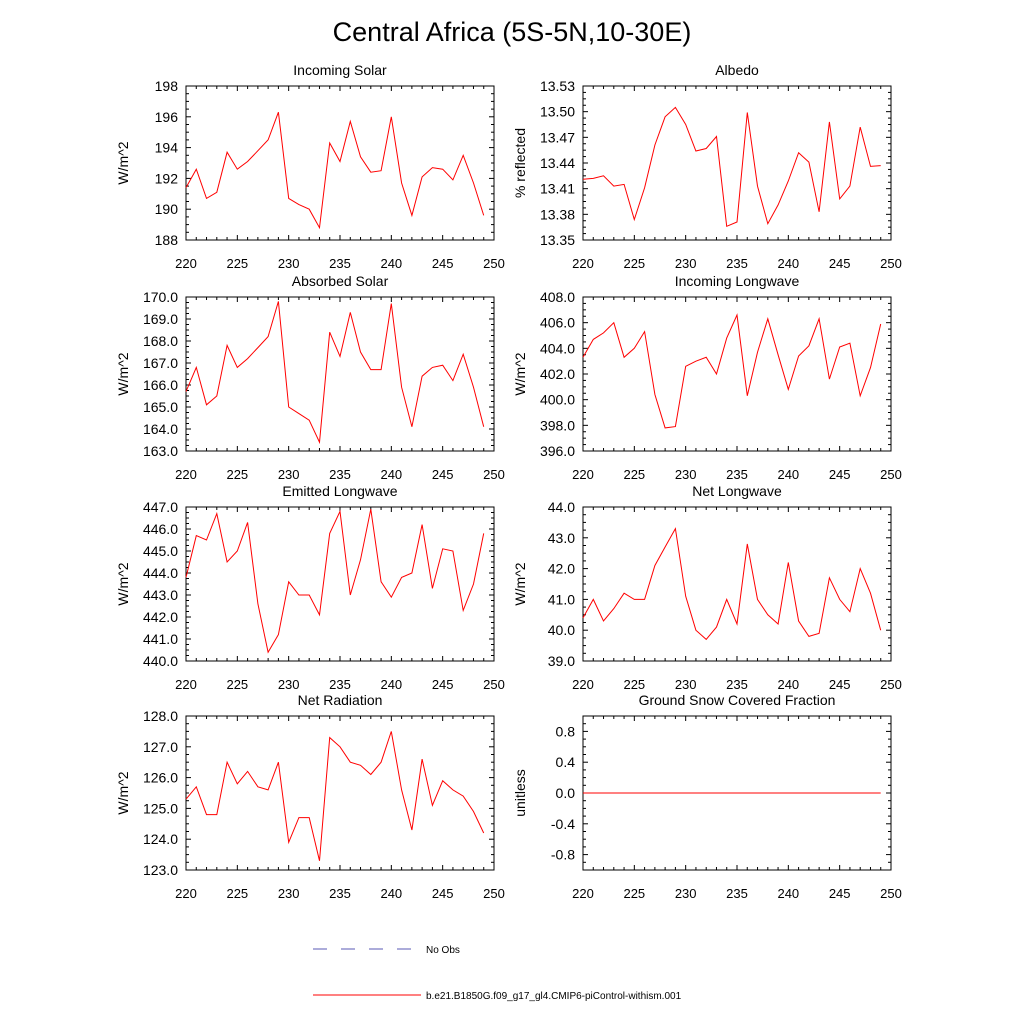  What do you see at coordinates (160, 747) in the screenshot?
I see `y-tick-label: 127.0` at bounding box center [160, 747].